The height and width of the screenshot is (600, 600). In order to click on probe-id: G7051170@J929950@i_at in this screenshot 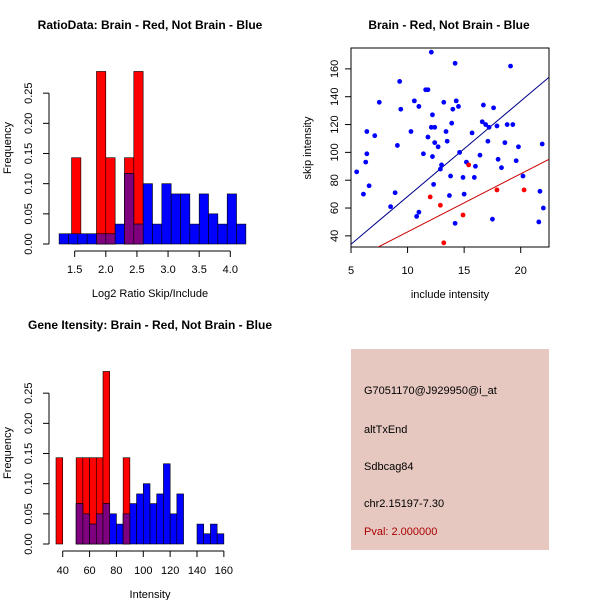, I will do `click(430, 391)`.